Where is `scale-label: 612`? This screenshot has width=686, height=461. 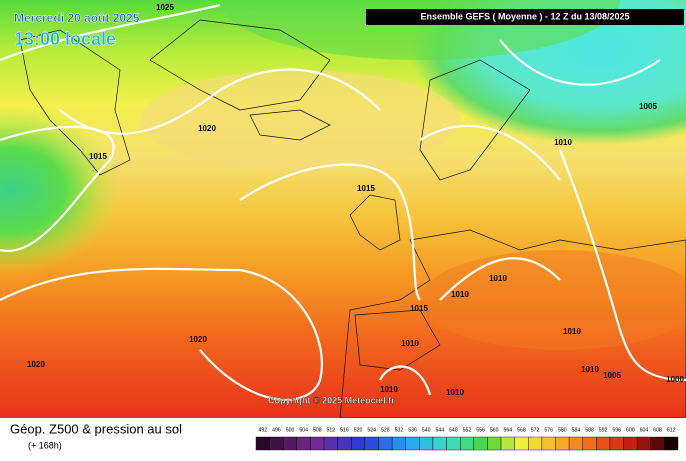 scale-label: 612 is located at coordinates (671, 430).